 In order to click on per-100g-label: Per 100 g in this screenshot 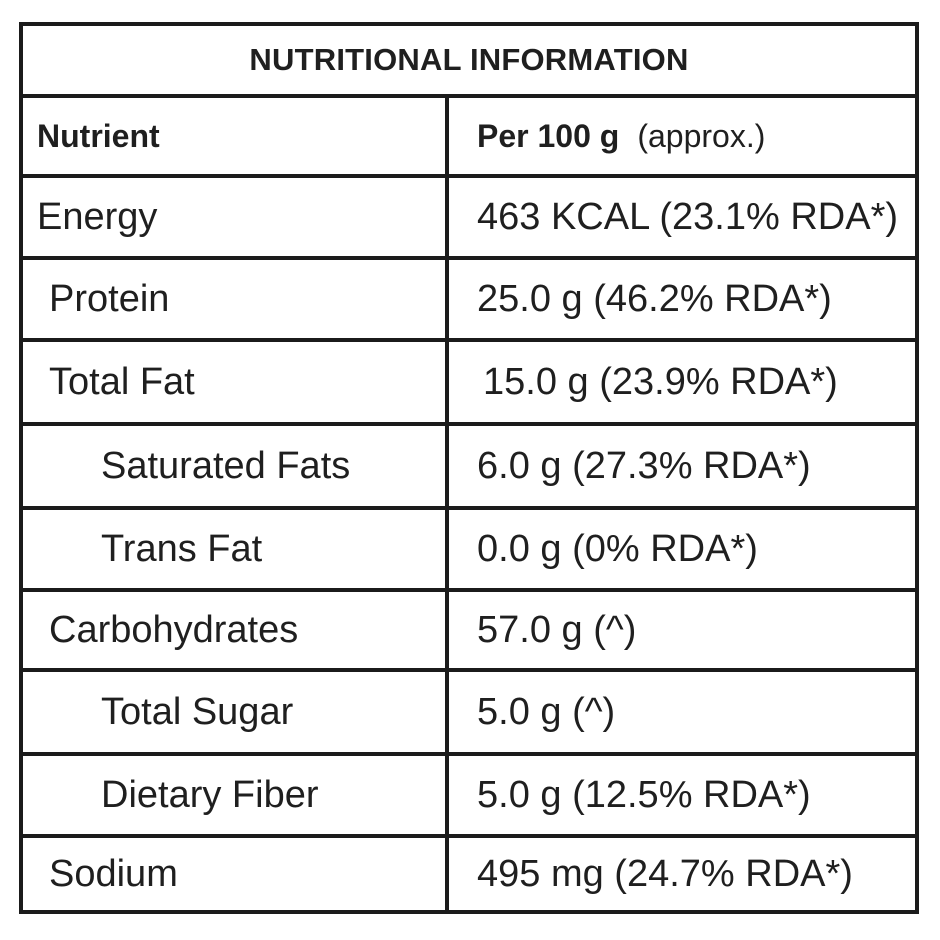, I will do `click(548, 135)`.